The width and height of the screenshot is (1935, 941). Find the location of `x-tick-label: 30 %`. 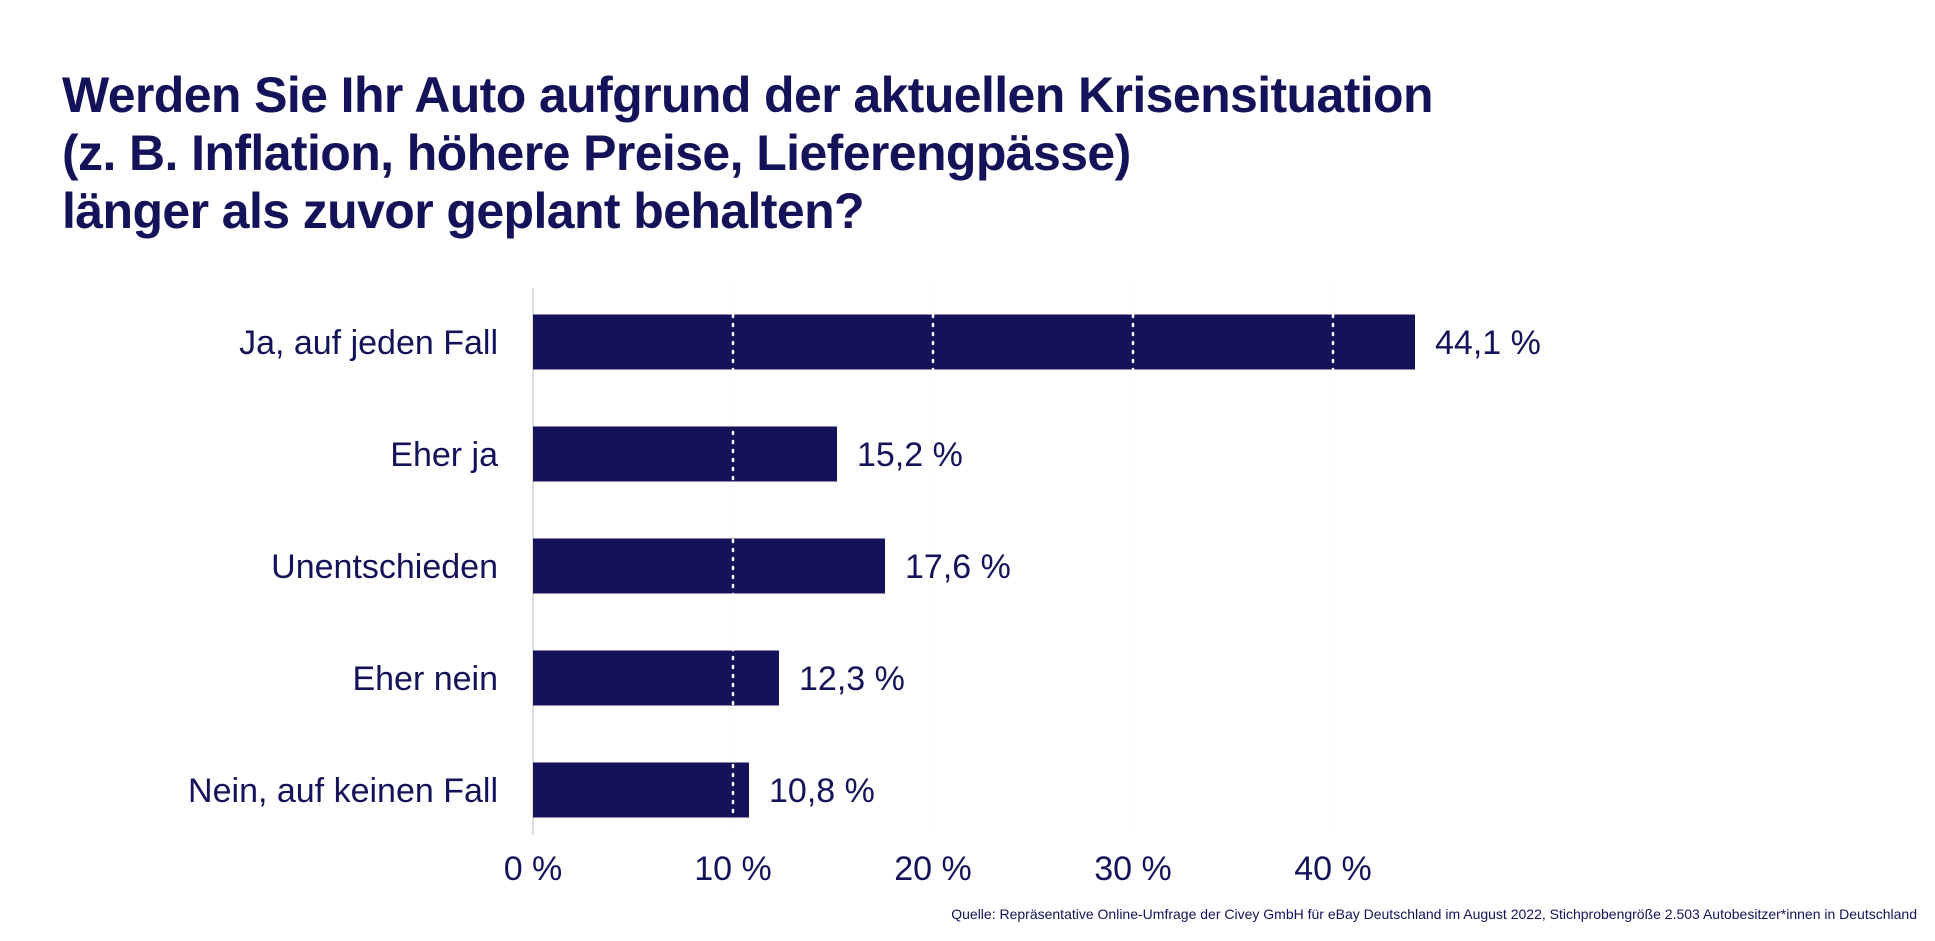

x-tick-label: 30 % is located at coordinates (1133, 869).